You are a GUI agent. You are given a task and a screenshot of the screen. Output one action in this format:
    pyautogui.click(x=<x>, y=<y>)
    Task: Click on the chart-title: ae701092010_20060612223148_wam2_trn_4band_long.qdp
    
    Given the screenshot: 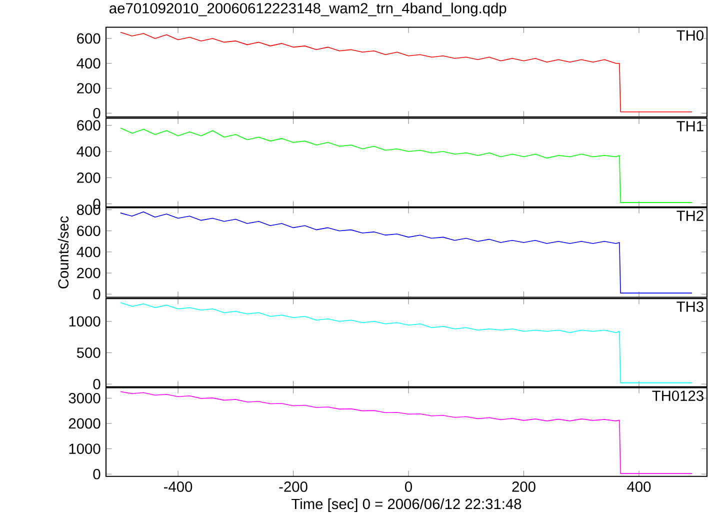 What is the action you would take?
    pyautogui.click(x=308, y=9)
    